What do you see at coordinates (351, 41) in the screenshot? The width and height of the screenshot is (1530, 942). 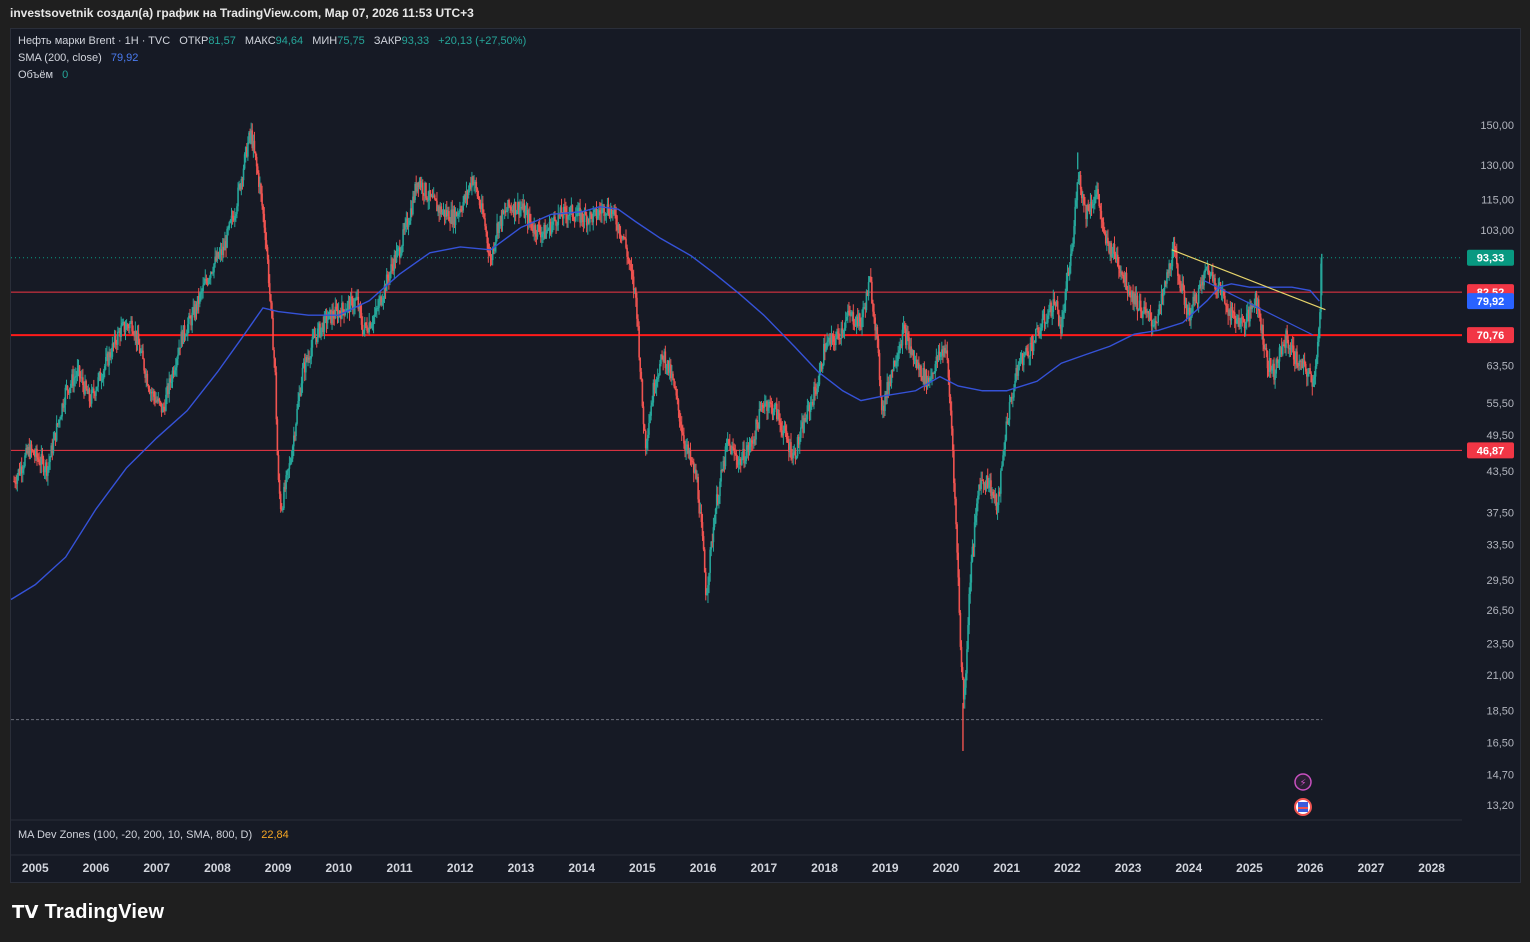 I see `low-value: 75,75` at bounding box center [351, 41].